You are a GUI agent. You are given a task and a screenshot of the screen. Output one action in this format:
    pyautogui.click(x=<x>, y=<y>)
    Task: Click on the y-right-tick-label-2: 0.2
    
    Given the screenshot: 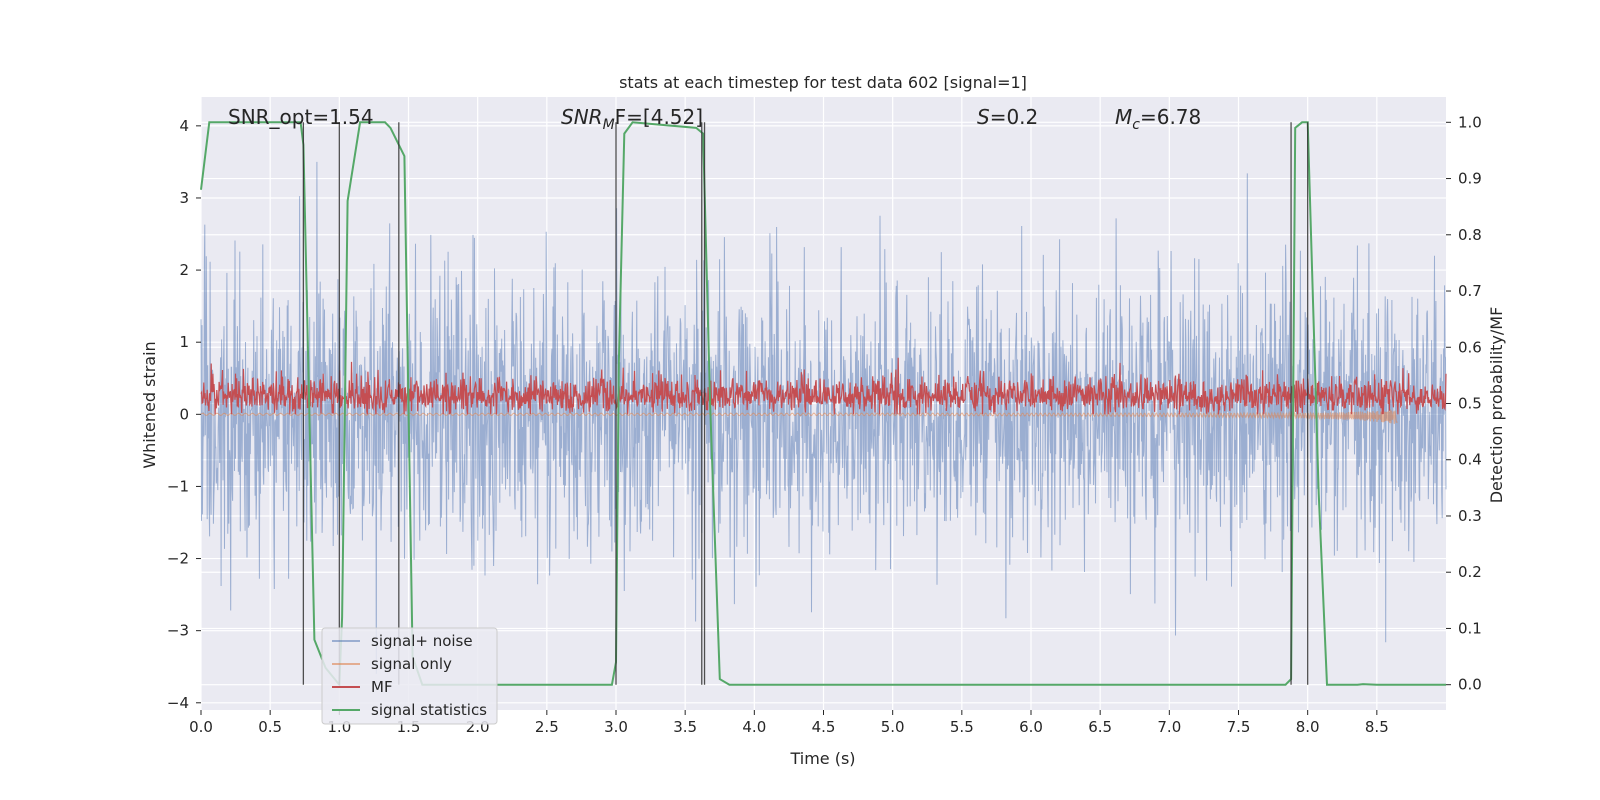 What is the action you would take?
    pyautogui.click(x=1470, y=572)
    